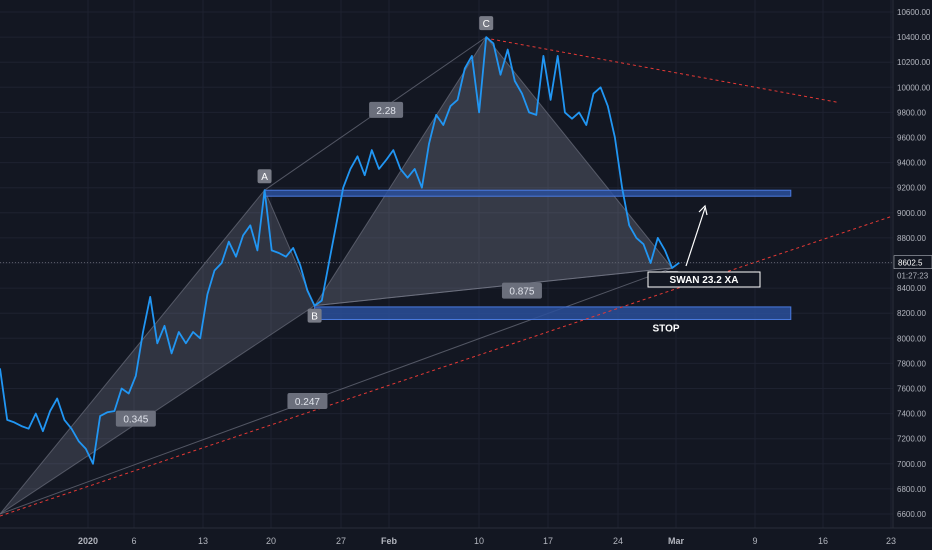  What do you see at coordinates (911, 213) in the screenshot?
I see `price-tick-label: 9000.00` at bounding box center [911, 213].